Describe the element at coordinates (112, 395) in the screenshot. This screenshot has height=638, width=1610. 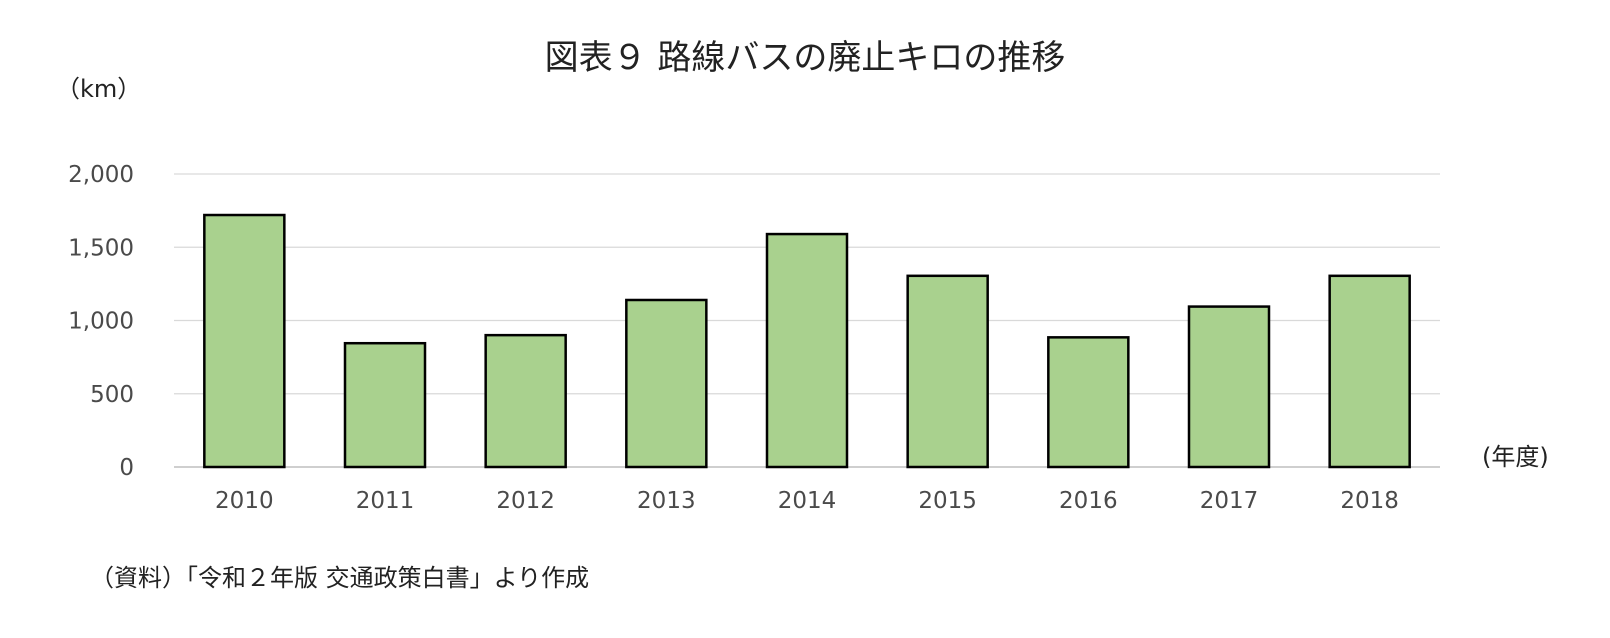
I see `y-tick-label: 500` at that location.